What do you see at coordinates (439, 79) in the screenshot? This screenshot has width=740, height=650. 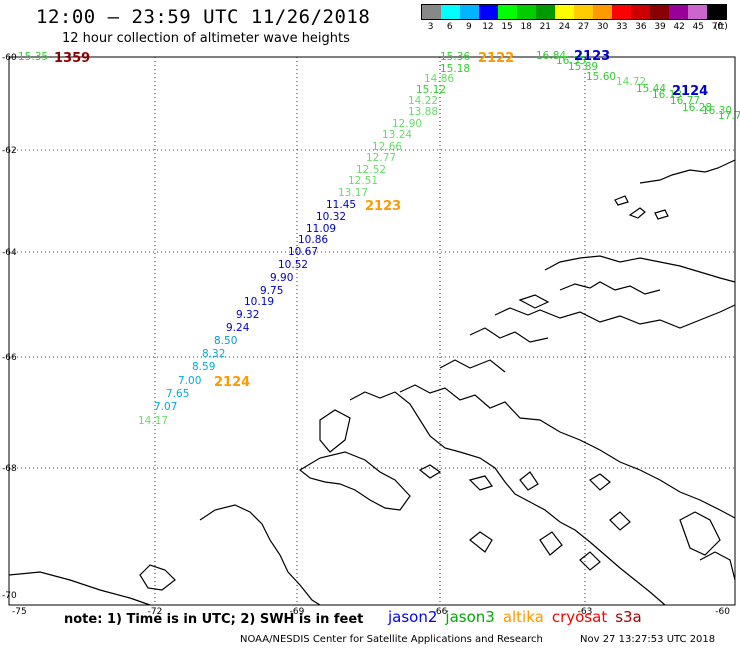 I see `swh-value: 14.86` at bounding box center [439, 79].